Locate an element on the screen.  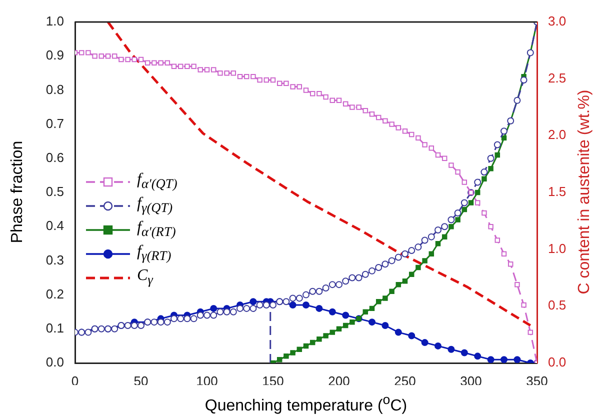
legend-label: C$_{γ}$ is located at coordinates (145, 278).